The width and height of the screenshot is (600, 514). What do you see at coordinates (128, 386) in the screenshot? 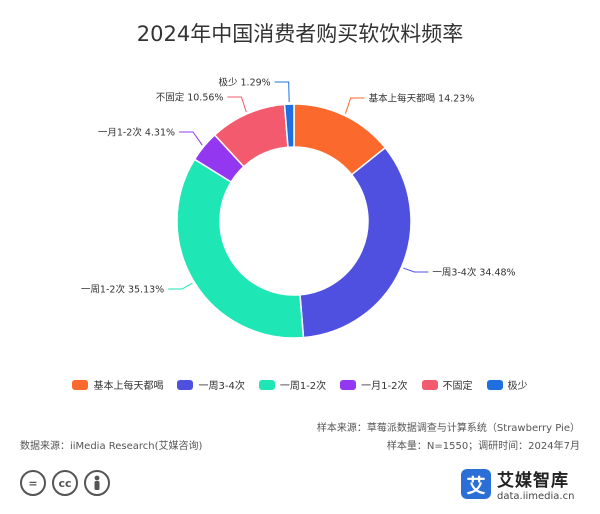
I see `legend-label-0: 基本上每天都喝` at bounding box center [128, 386].